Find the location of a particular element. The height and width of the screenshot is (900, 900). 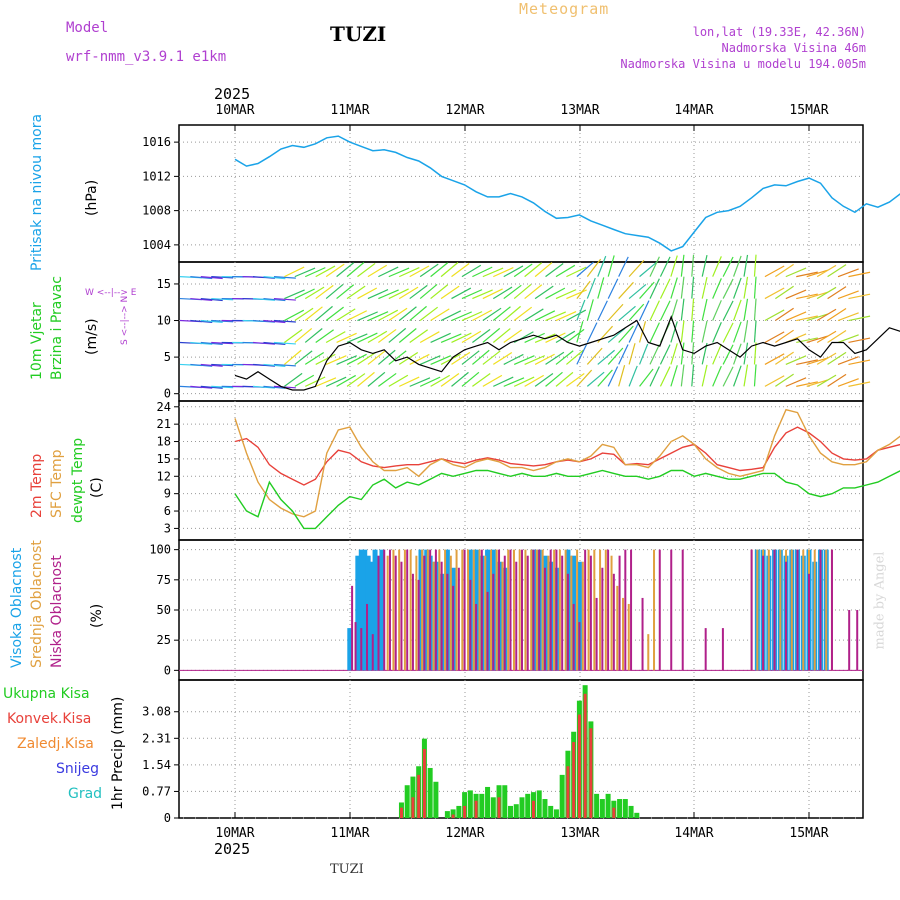

date-label-top: 10MAR is located at coordinates (234, 110).